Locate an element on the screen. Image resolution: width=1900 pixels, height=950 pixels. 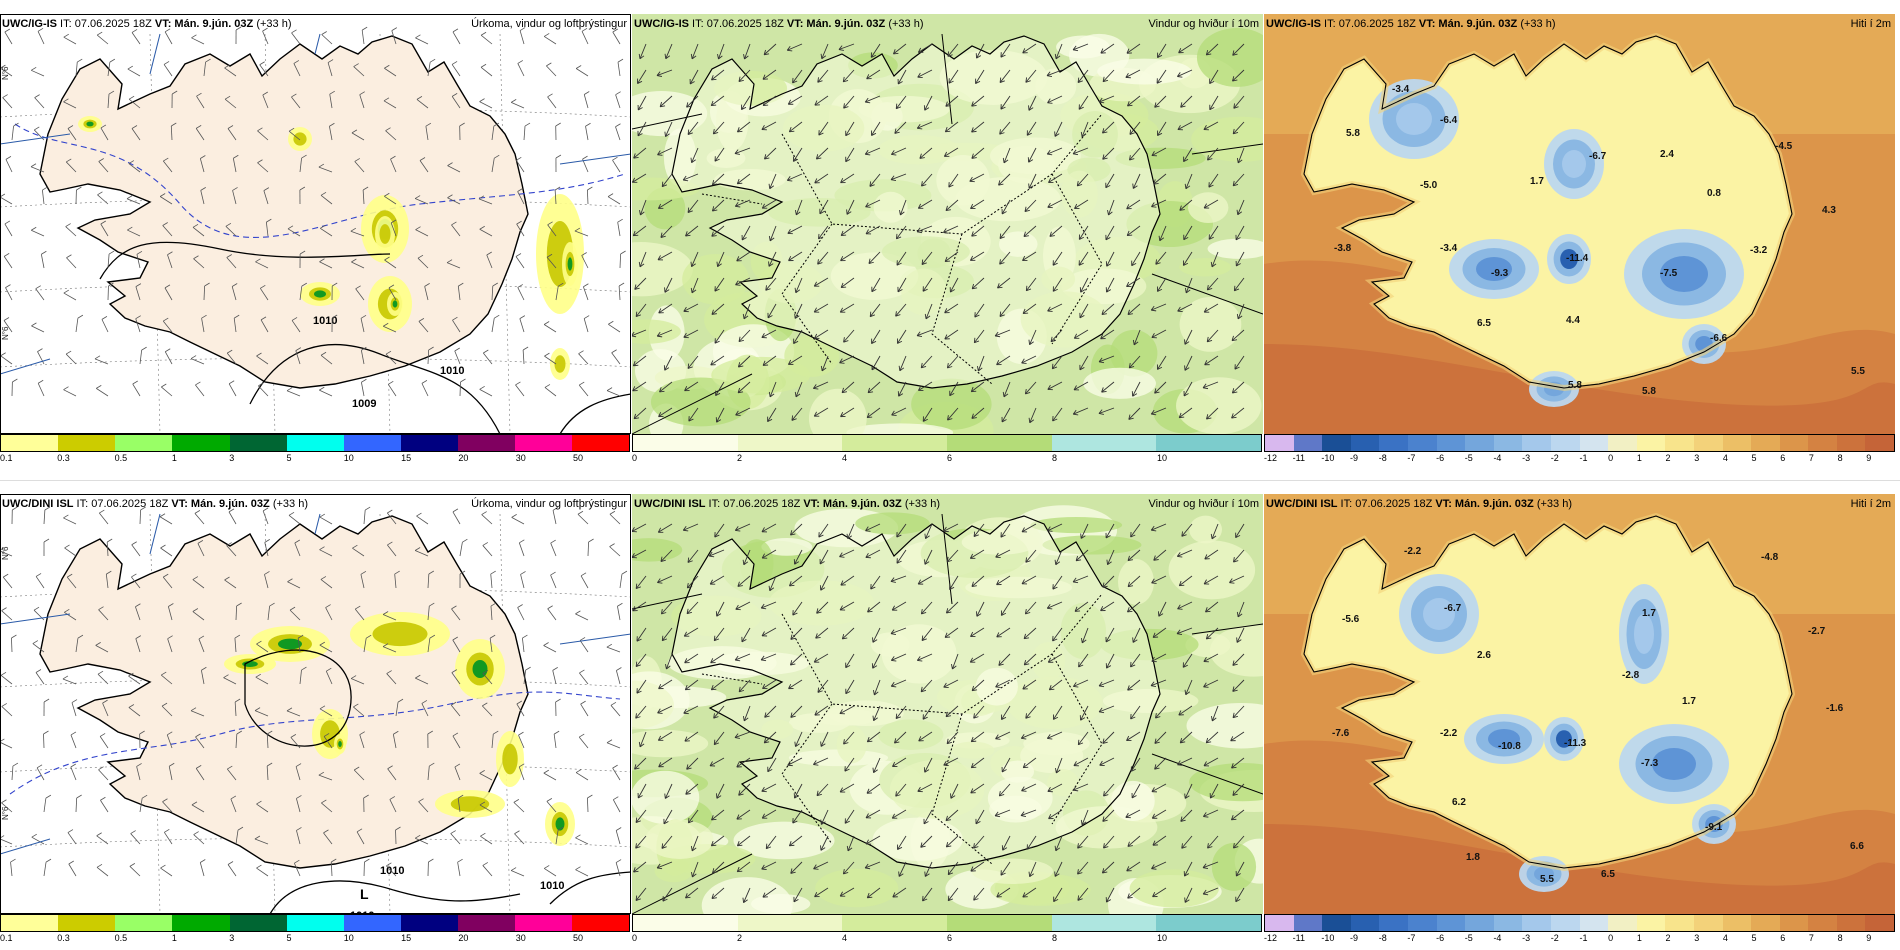
parameter-name: Vindur og hviður í 10m is located at coordinates (1203, 24).